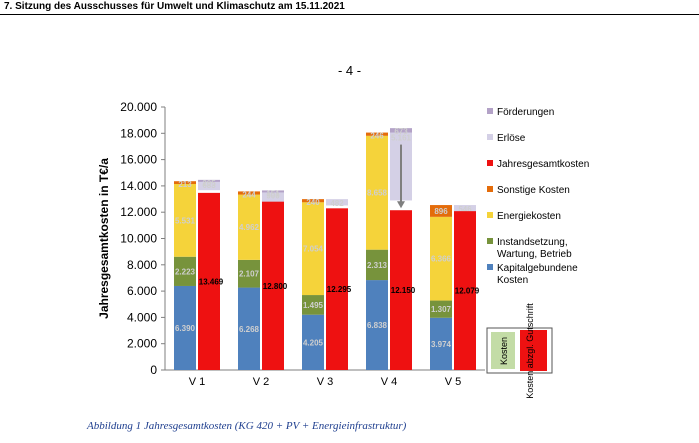 This screenshot has width=699, height=443. I want to click on x-tick-label: V 4, so click(389, 382).